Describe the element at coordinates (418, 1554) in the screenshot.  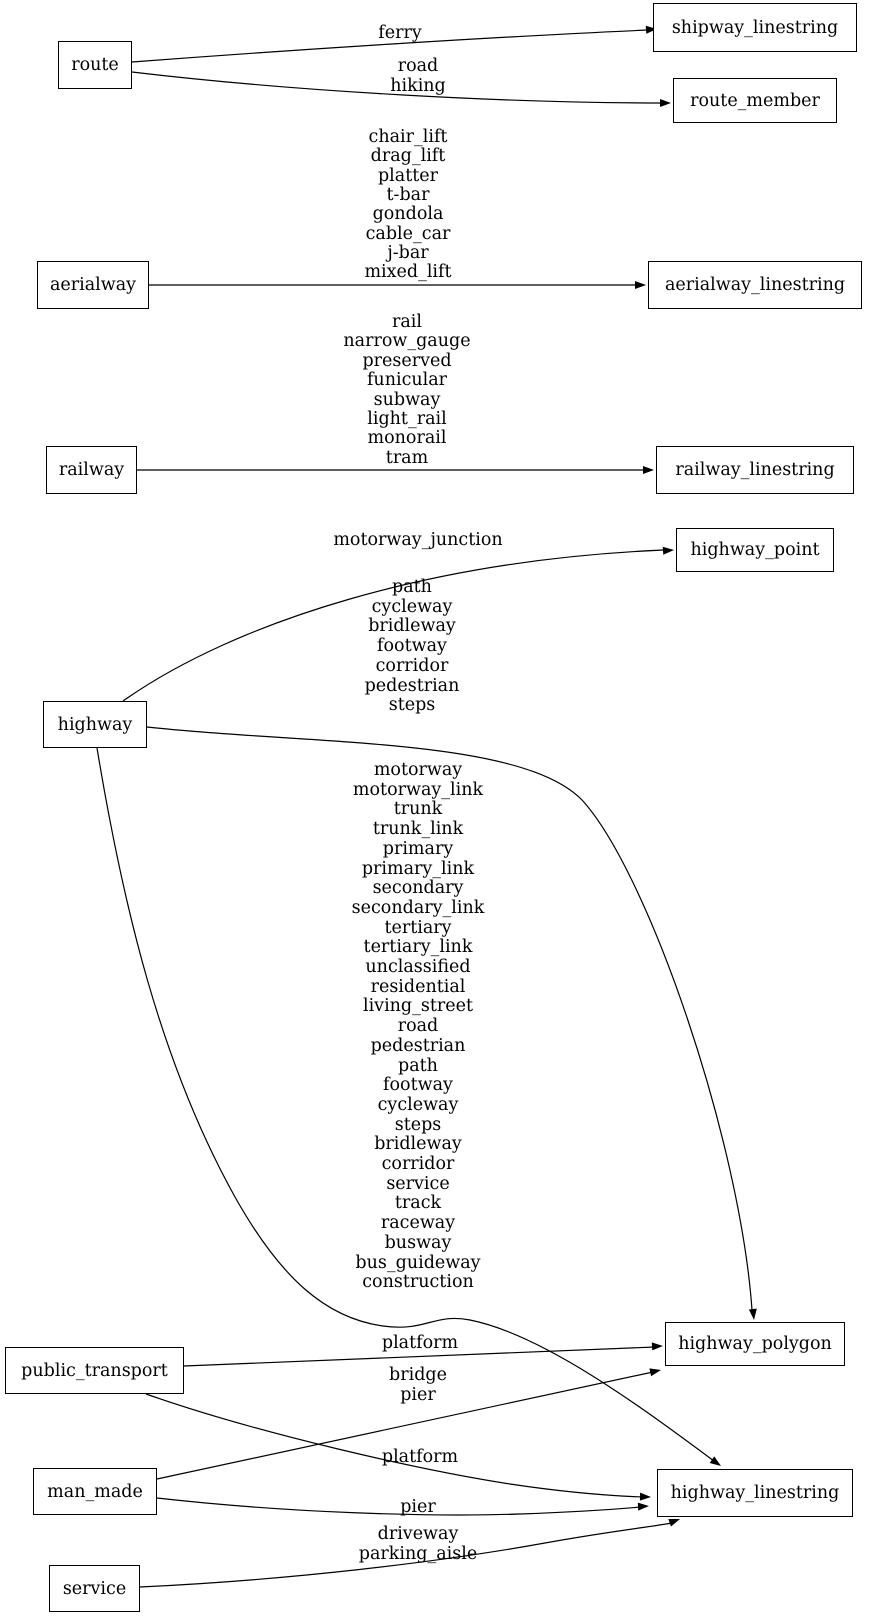
I see `edge-label-service-to-highway_linestring: parking_aisle` at that location.